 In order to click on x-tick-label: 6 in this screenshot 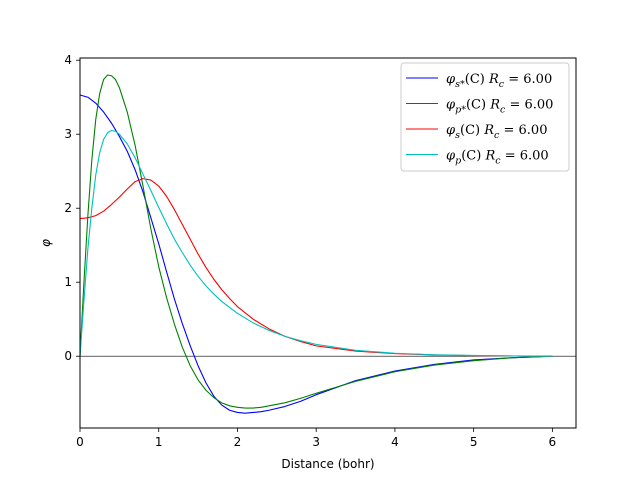, I will do `click(553, 442)`.